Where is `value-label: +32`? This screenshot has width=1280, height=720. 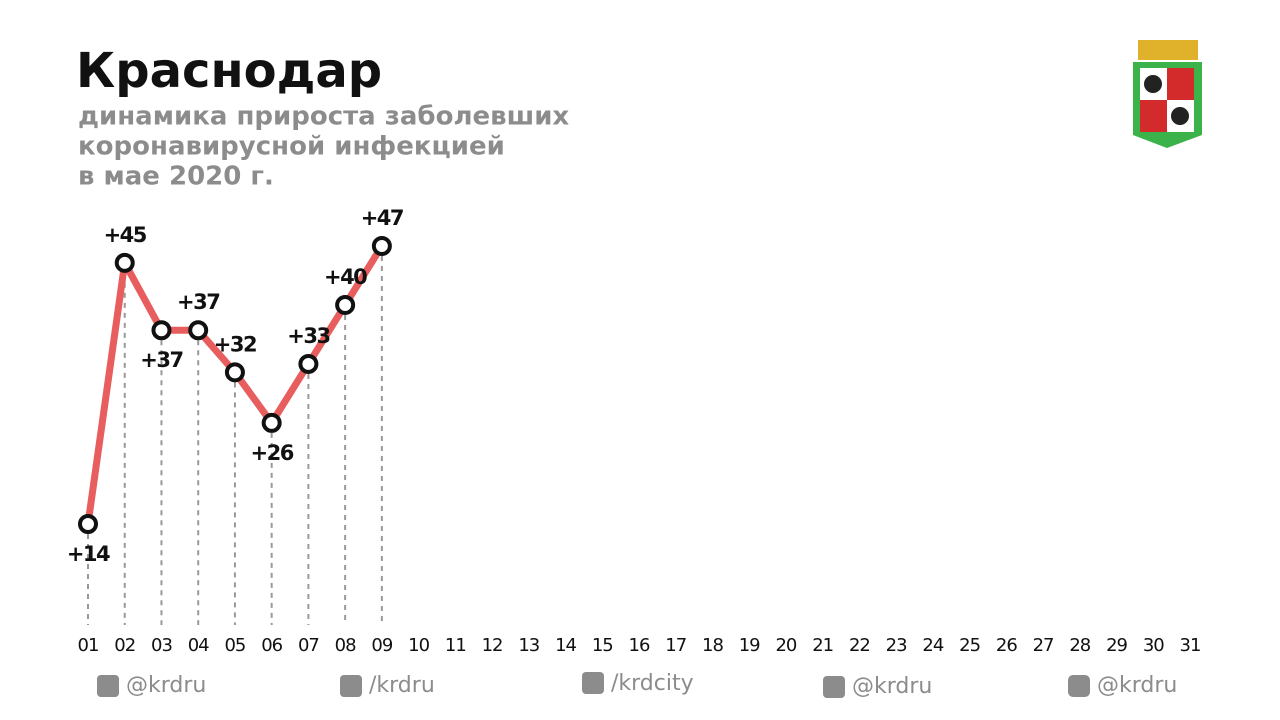
value-label: +32 is located at coordinates (235, 344).